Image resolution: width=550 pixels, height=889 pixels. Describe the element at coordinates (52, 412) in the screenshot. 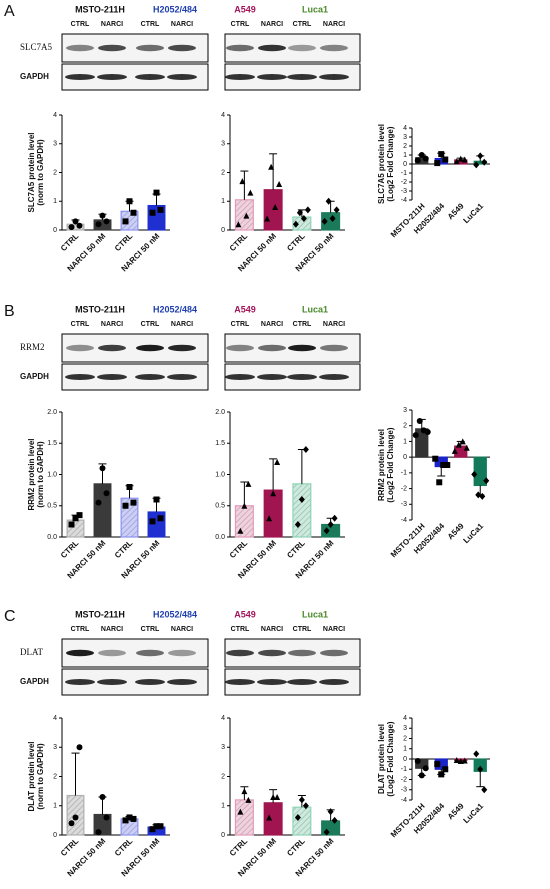

I see `y-tick-label: 2.0` at that location.